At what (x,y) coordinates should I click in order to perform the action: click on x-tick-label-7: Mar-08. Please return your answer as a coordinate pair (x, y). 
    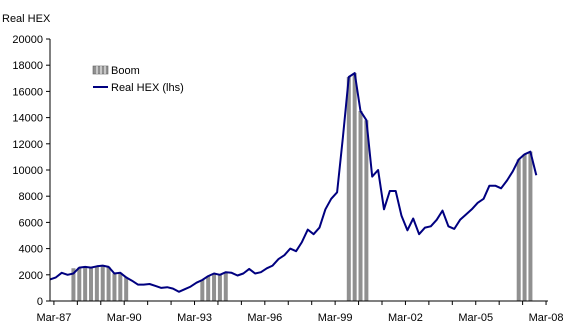
    Looking at the image, I should click on (546, 318).